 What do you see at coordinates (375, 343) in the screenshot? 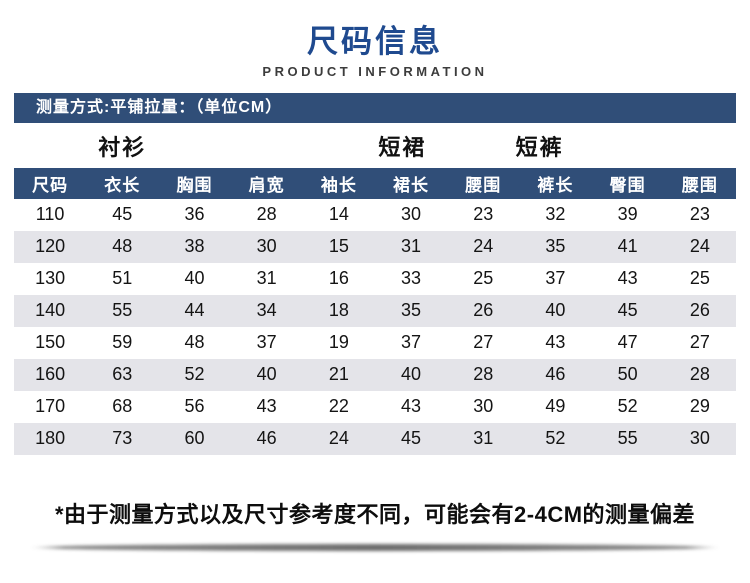
I see `table-row: 150 59 48 37 19 37 27 43 47 27` at bounding box center [375, 343].